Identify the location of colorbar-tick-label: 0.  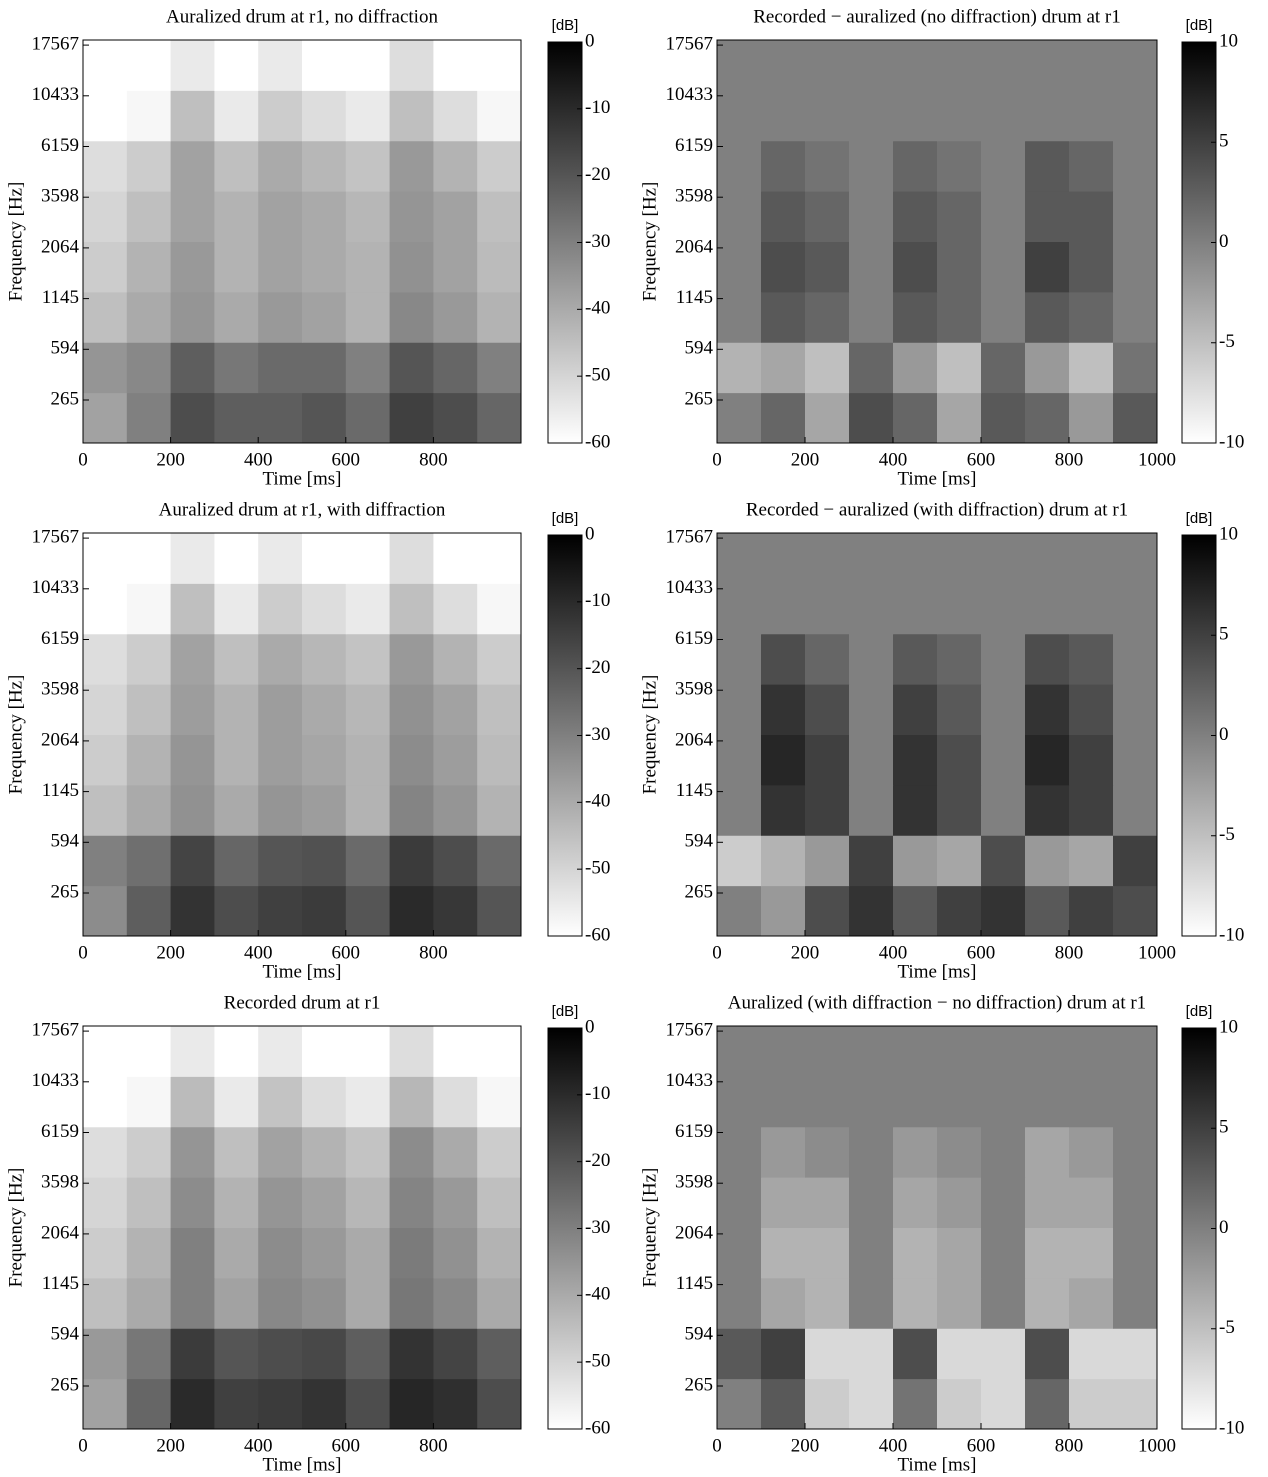
(1224, 1227).